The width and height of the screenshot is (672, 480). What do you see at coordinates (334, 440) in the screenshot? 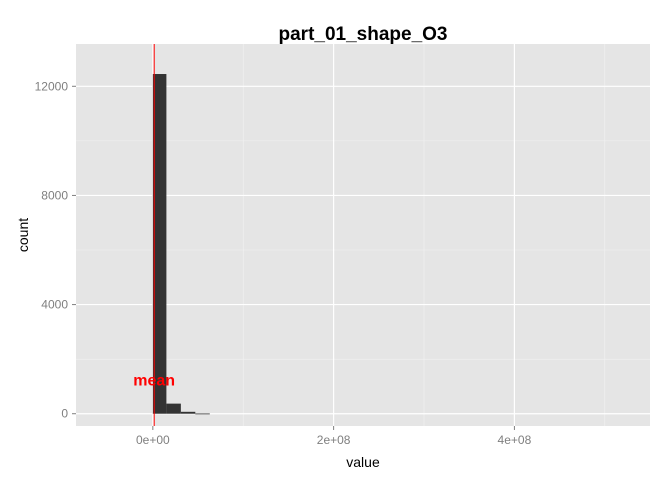
I see `x-tick-label: 2e+08` at bounding box center [334, 440].